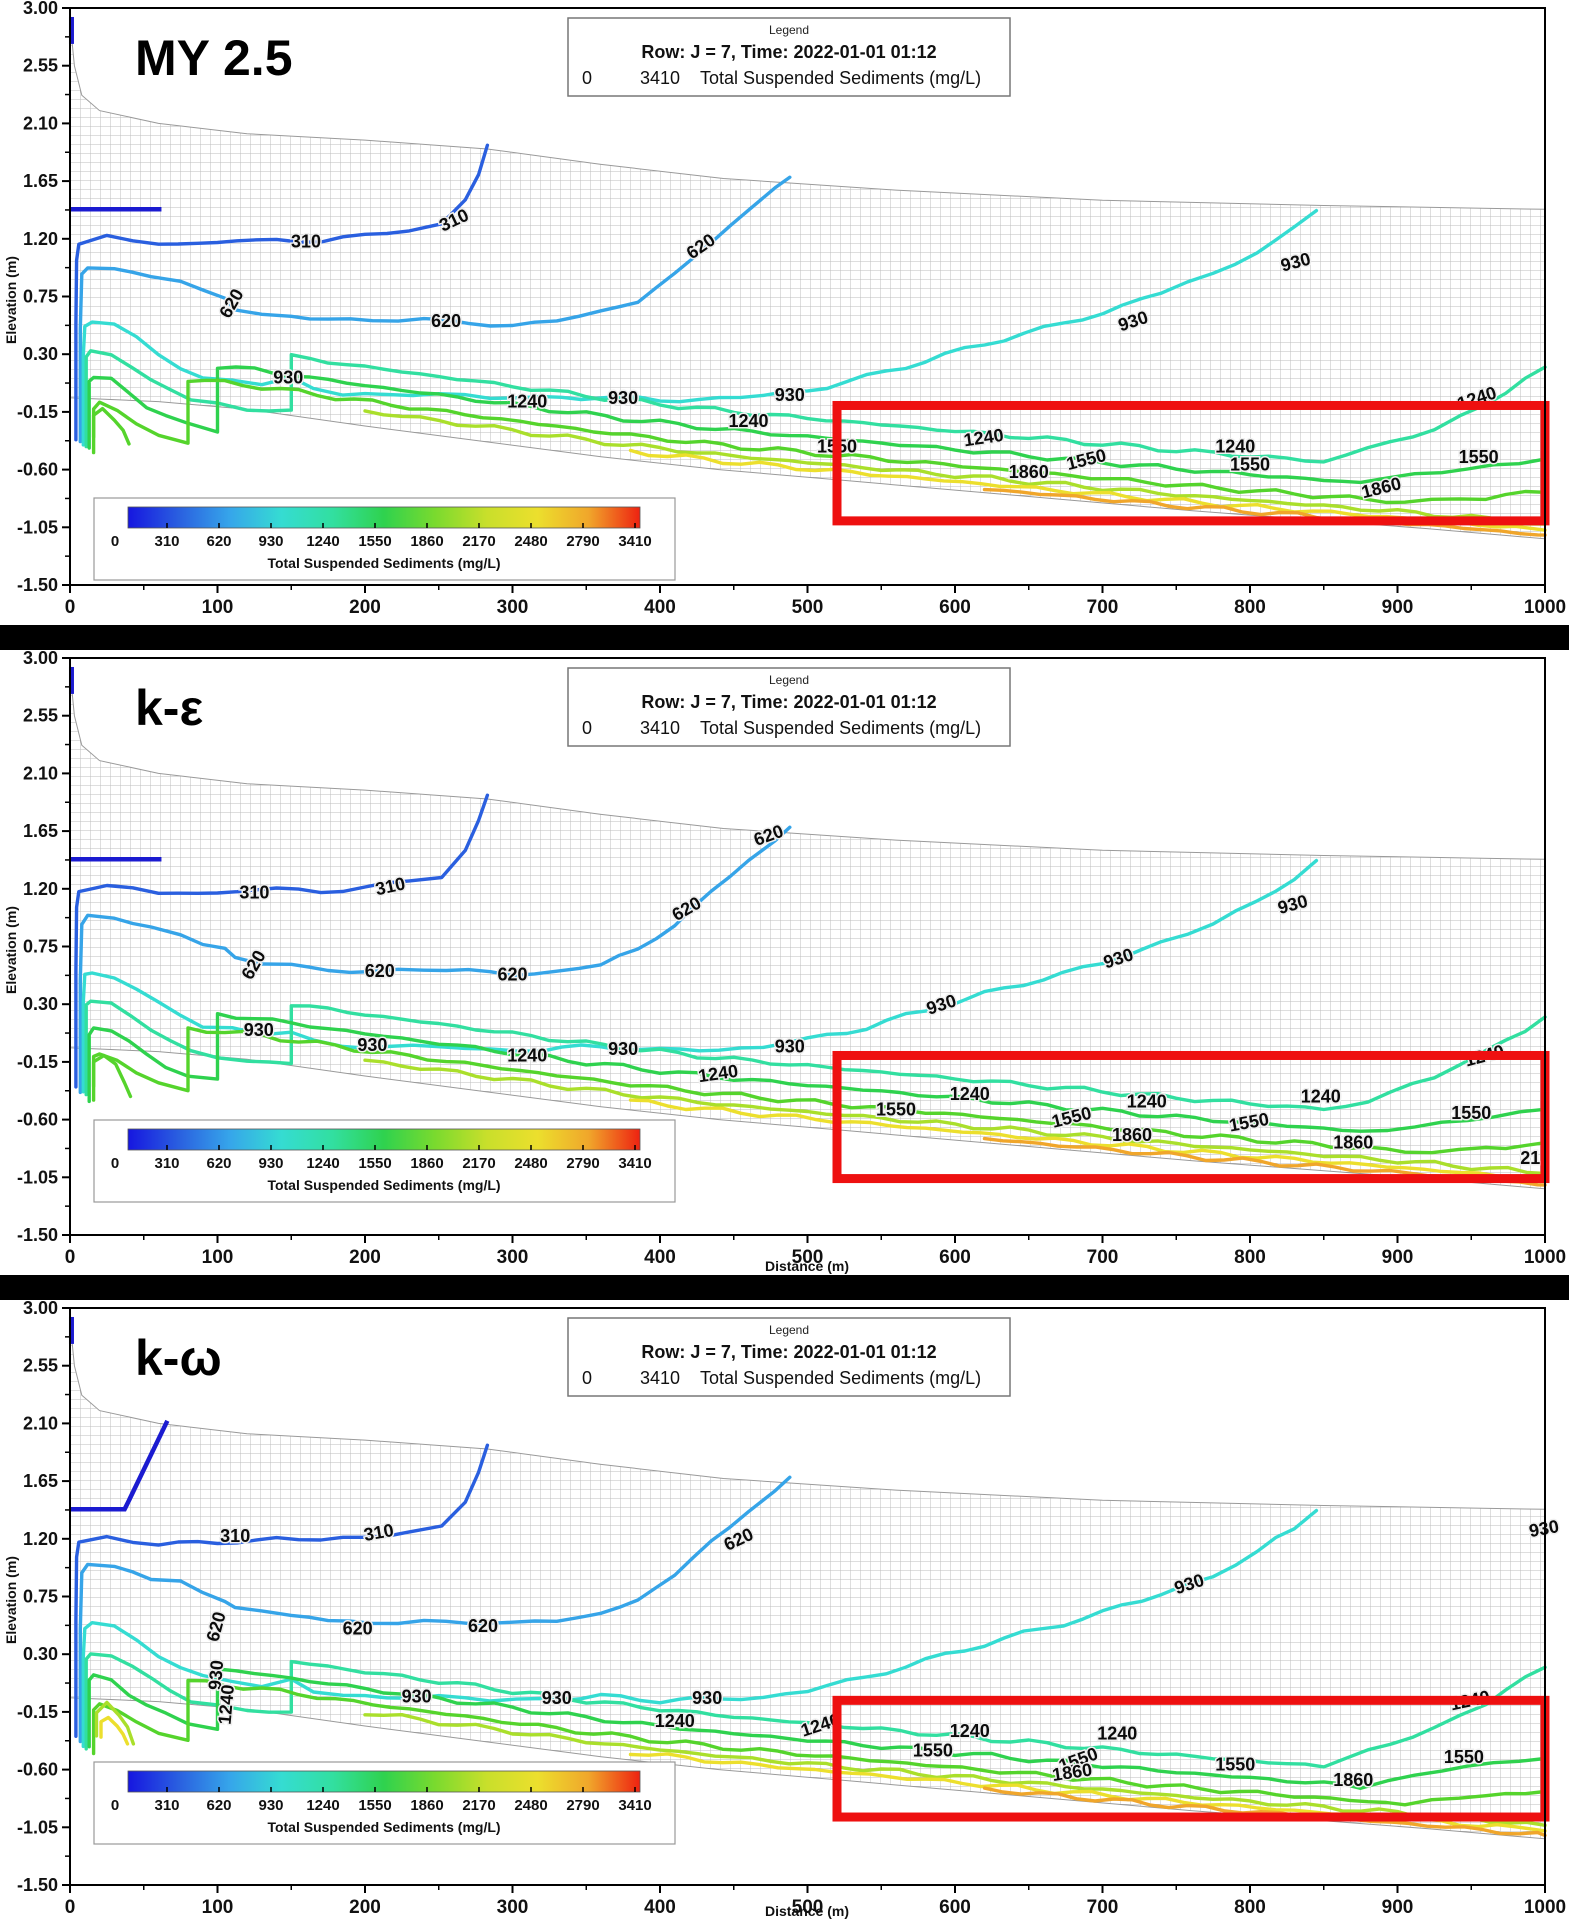  Describe the element at coordinates (660, 1378) in the screenshot. I see `legend-max: 3410` at that location.